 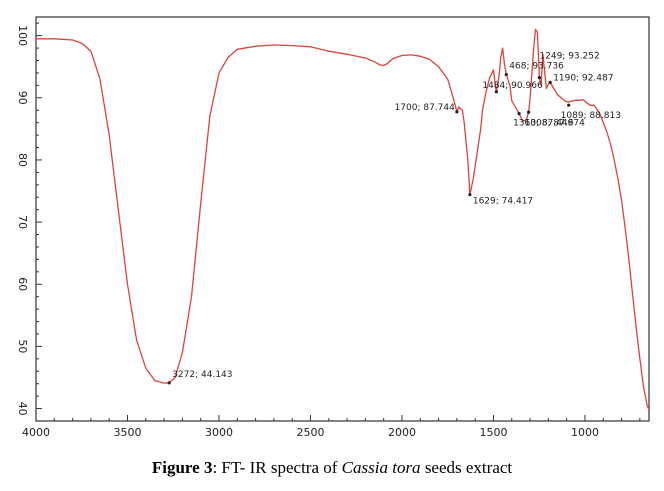 What do you see at coordinates (22, 346) in the screenshot?
I see `y-tick-label: 50` at bounding box center [22, 346].